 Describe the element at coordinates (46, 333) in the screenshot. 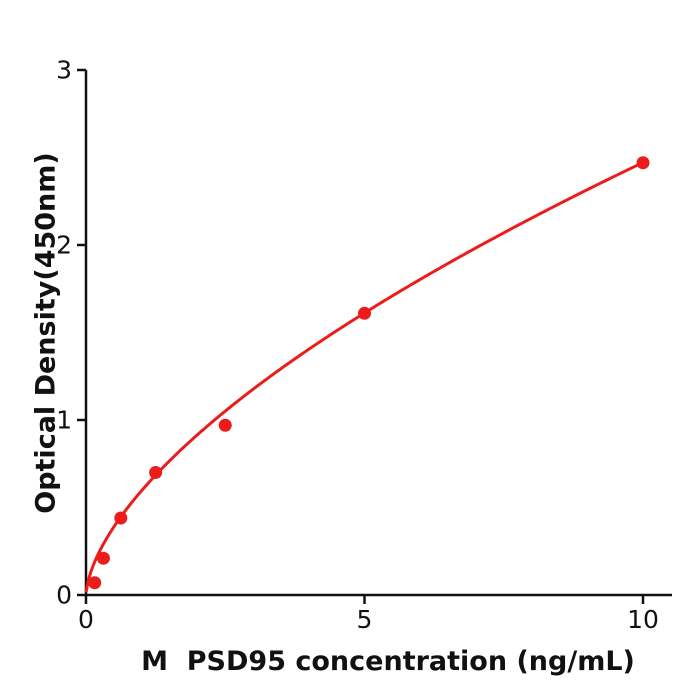

I see `y-axis-title: Optical Density(450nm)` at that location.